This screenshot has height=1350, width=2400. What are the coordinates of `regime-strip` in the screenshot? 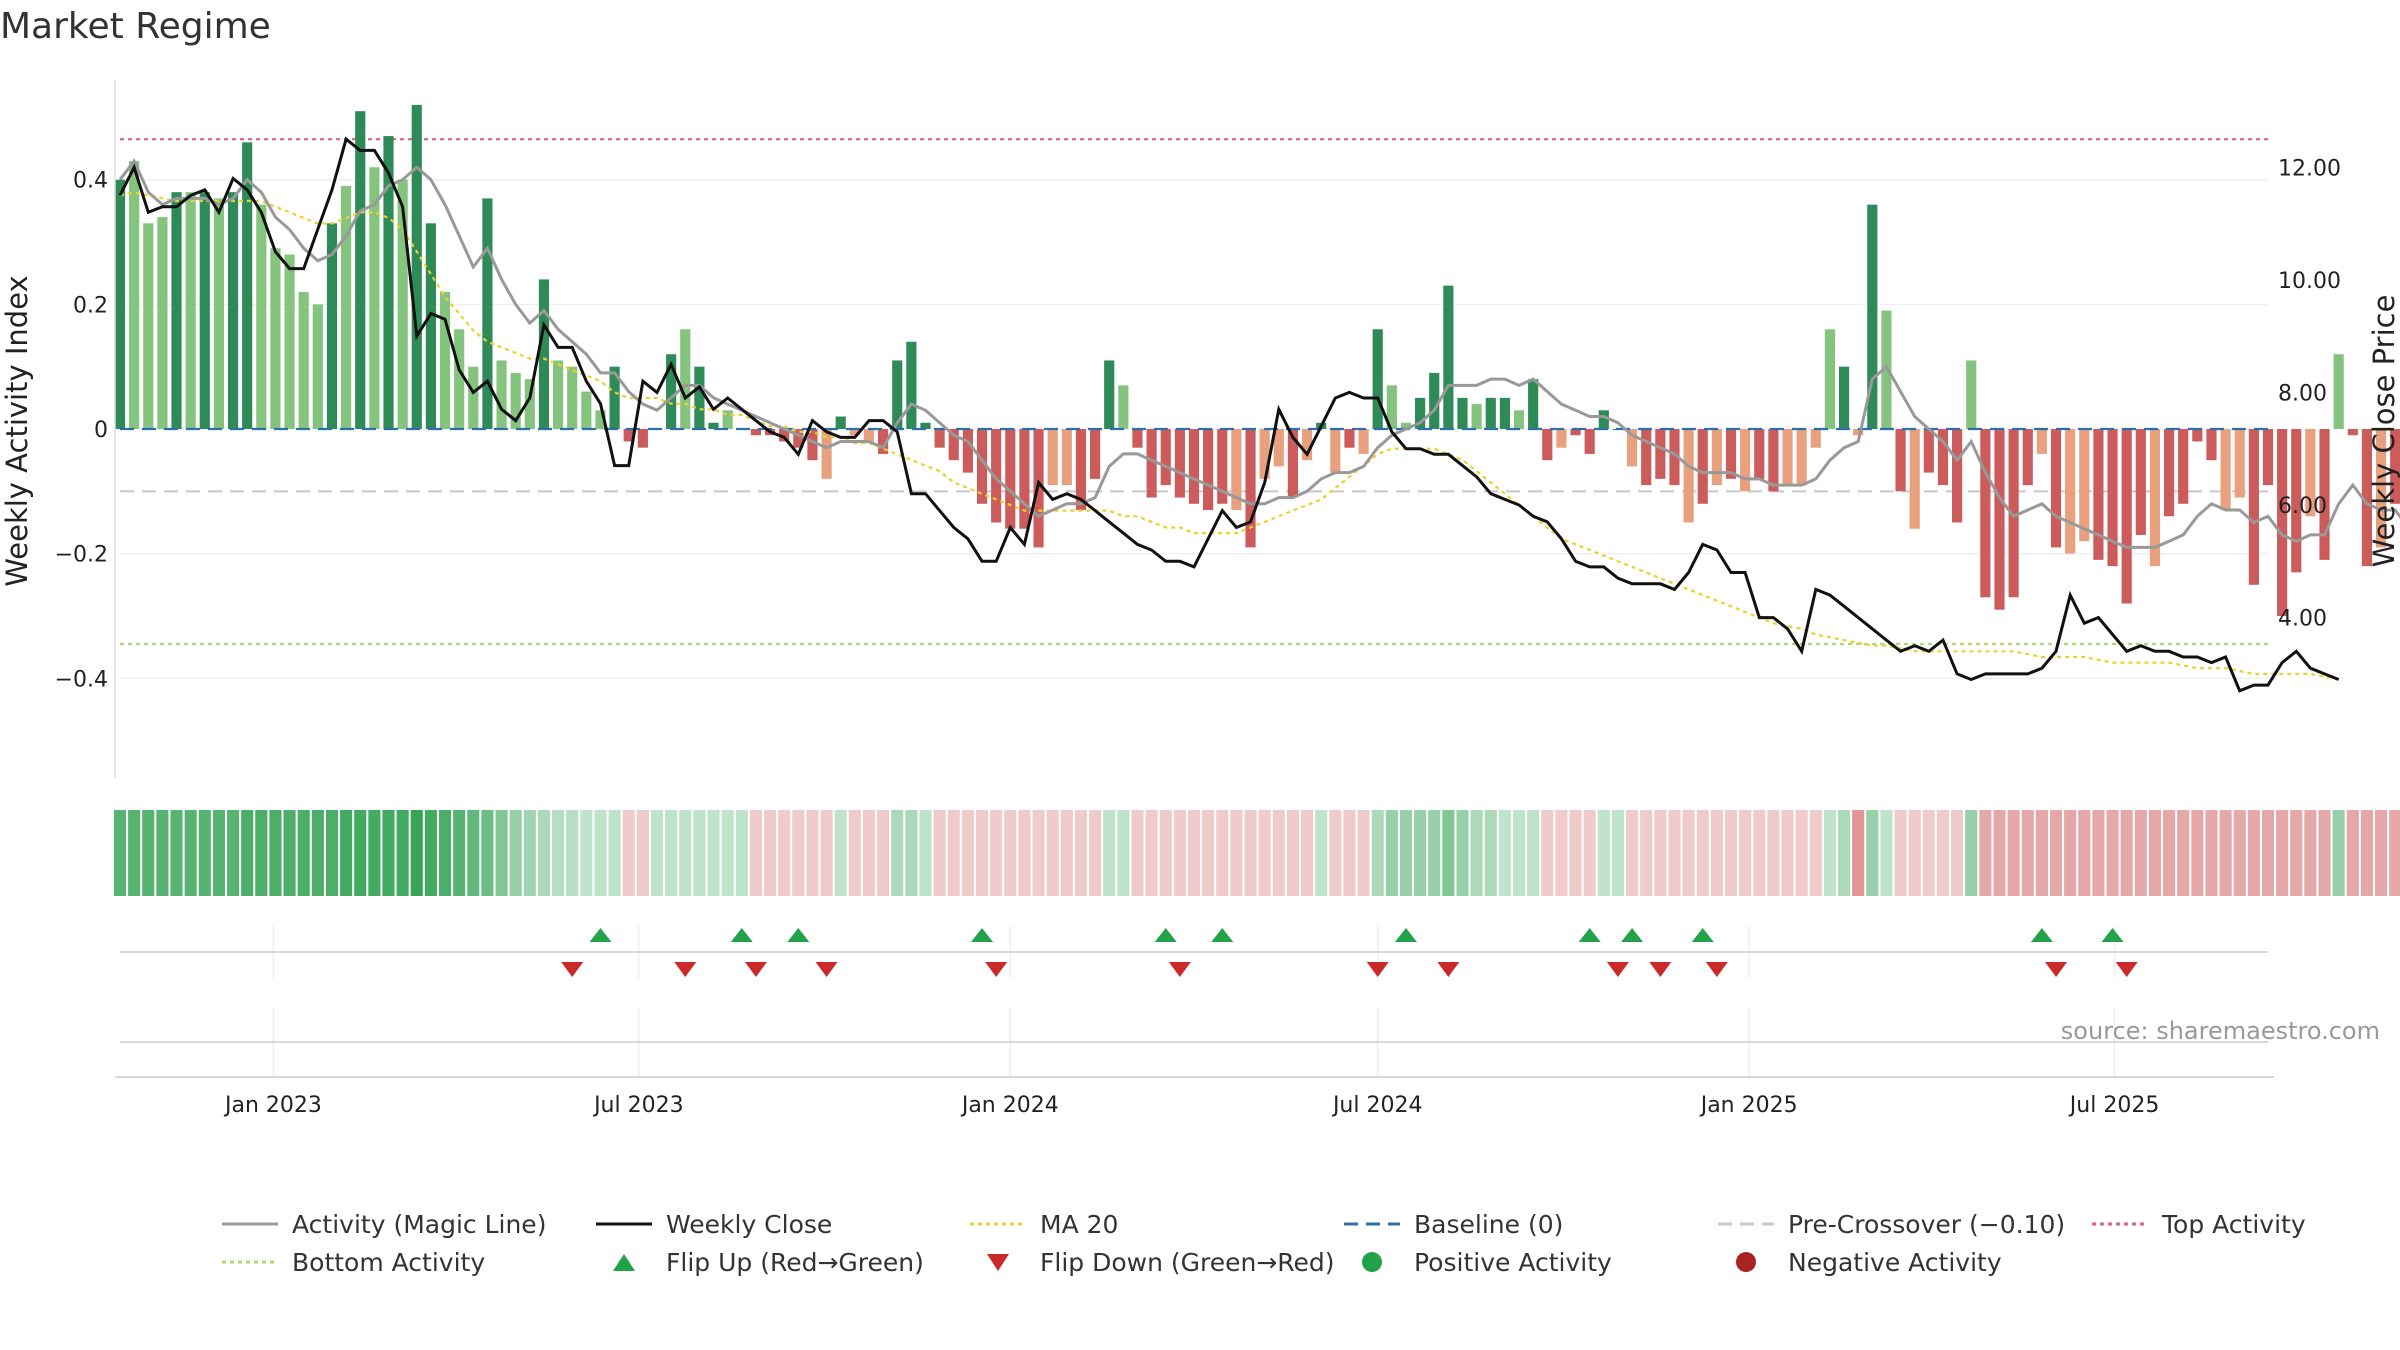 It's located at (1256, 853).